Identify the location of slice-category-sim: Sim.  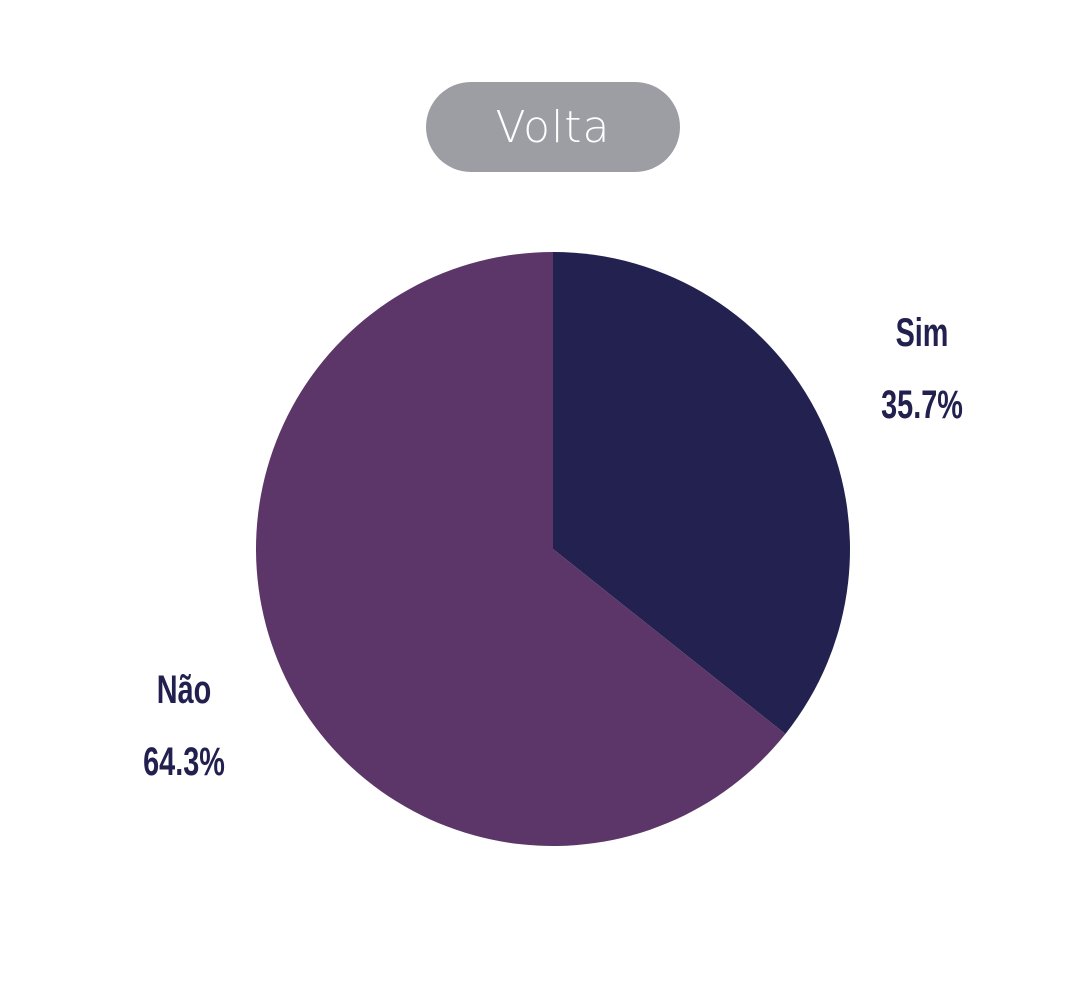
(922, 333).